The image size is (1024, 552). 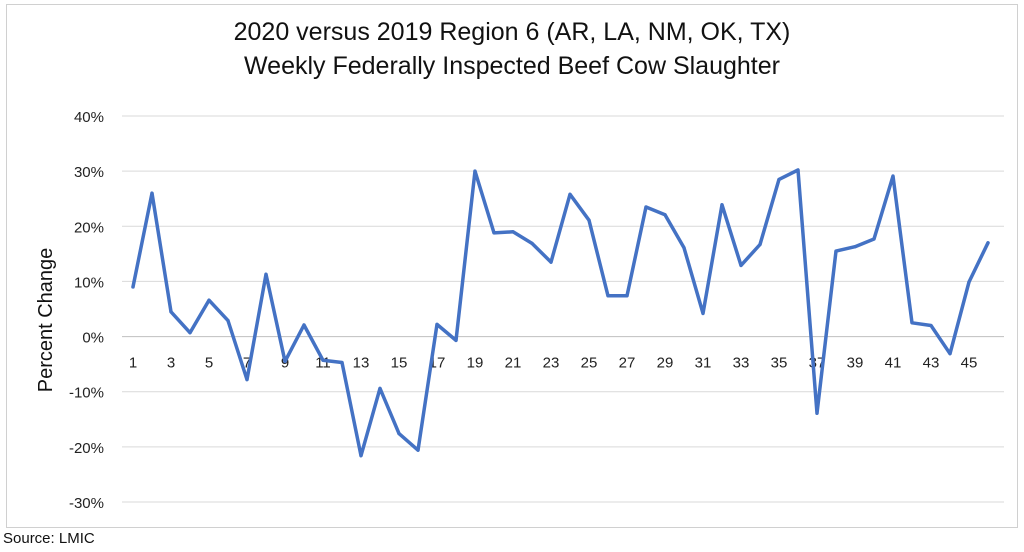 I want to click on y-tick-label: 30%, so click(x=89, y=172).